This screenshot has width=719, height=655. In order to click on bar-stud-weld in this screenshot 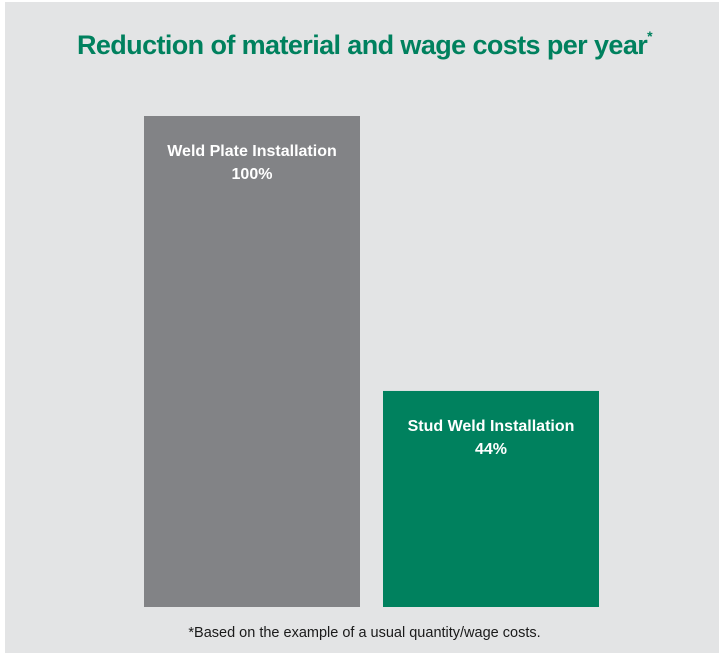, I will do `click(491, 498)`.